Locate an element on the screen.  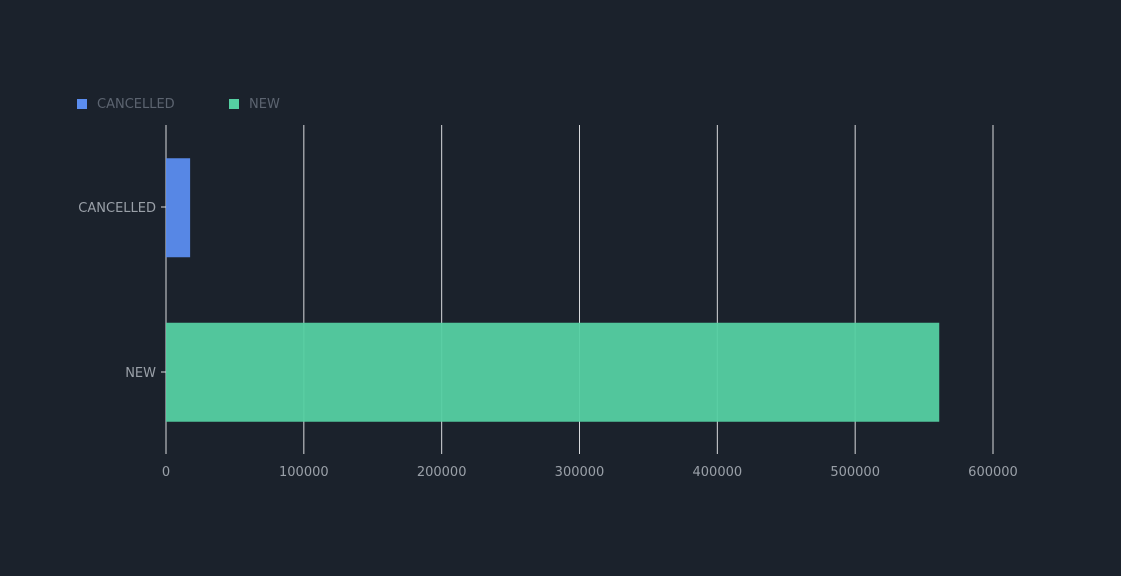
x-tick-label-400000: 400000 is located at coordinates (718, 472).